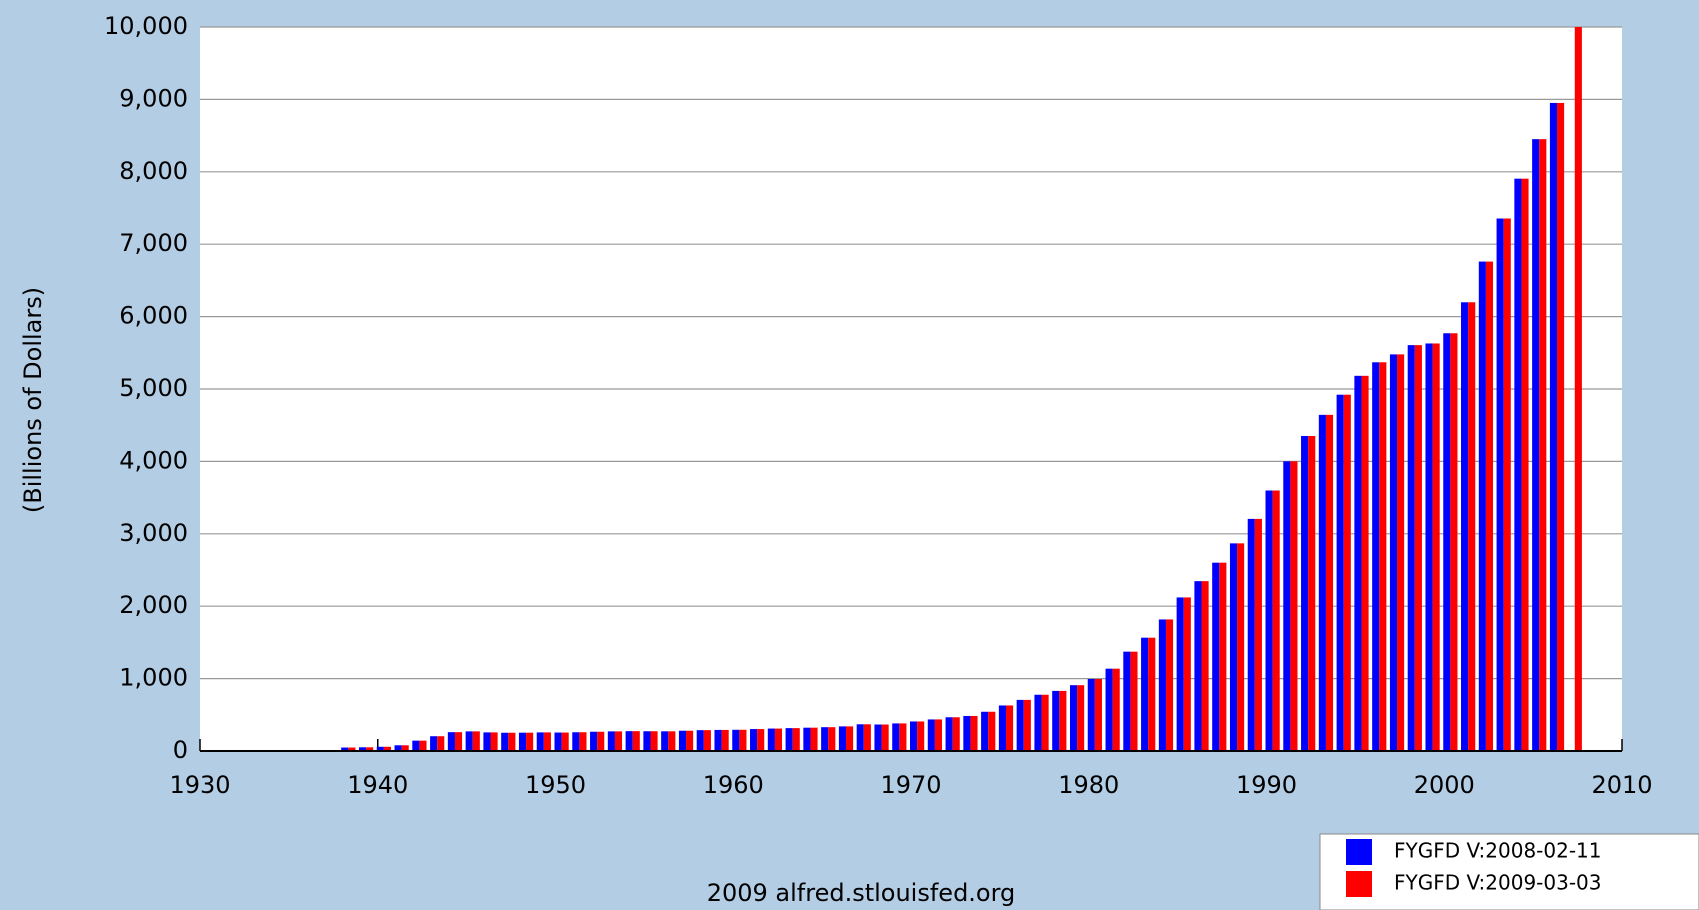 Image resolution: width=1699 pixels, height=910 pixels. Describe the element at coordinates (153, 388) in the screenshot. I see `y-tick-label: 5,000` at that location.